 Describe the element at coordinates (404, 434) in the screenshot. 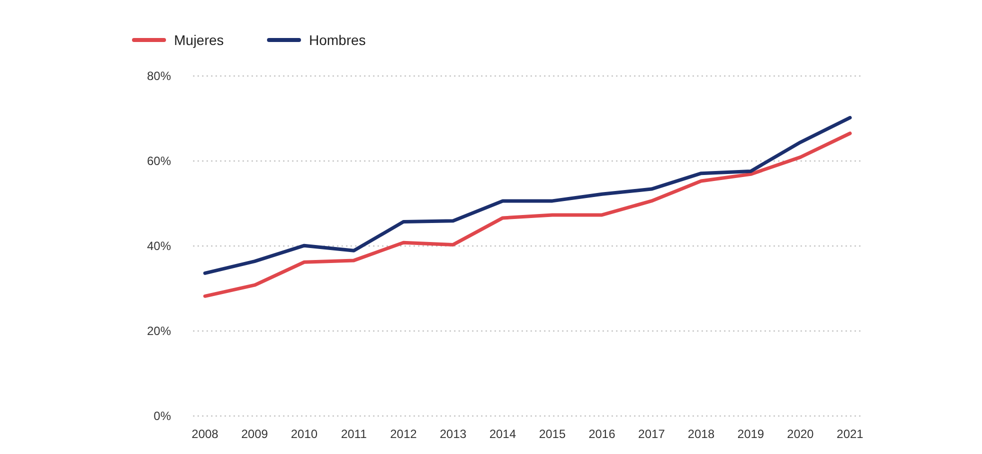

I see `x-tick-label: 2012` at that location.